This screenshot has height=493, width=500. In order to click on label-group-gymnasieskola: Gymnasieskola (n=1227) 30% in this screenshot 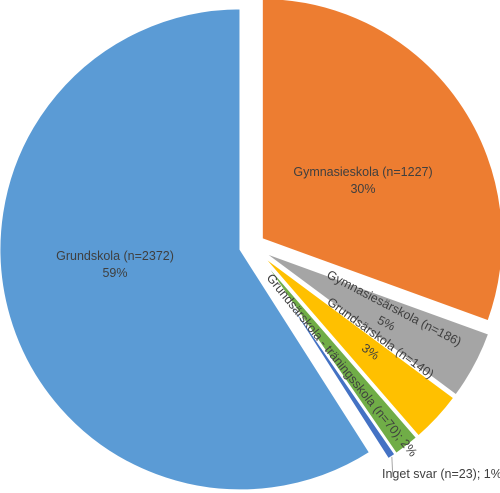, I will do `click(362, 180)`.